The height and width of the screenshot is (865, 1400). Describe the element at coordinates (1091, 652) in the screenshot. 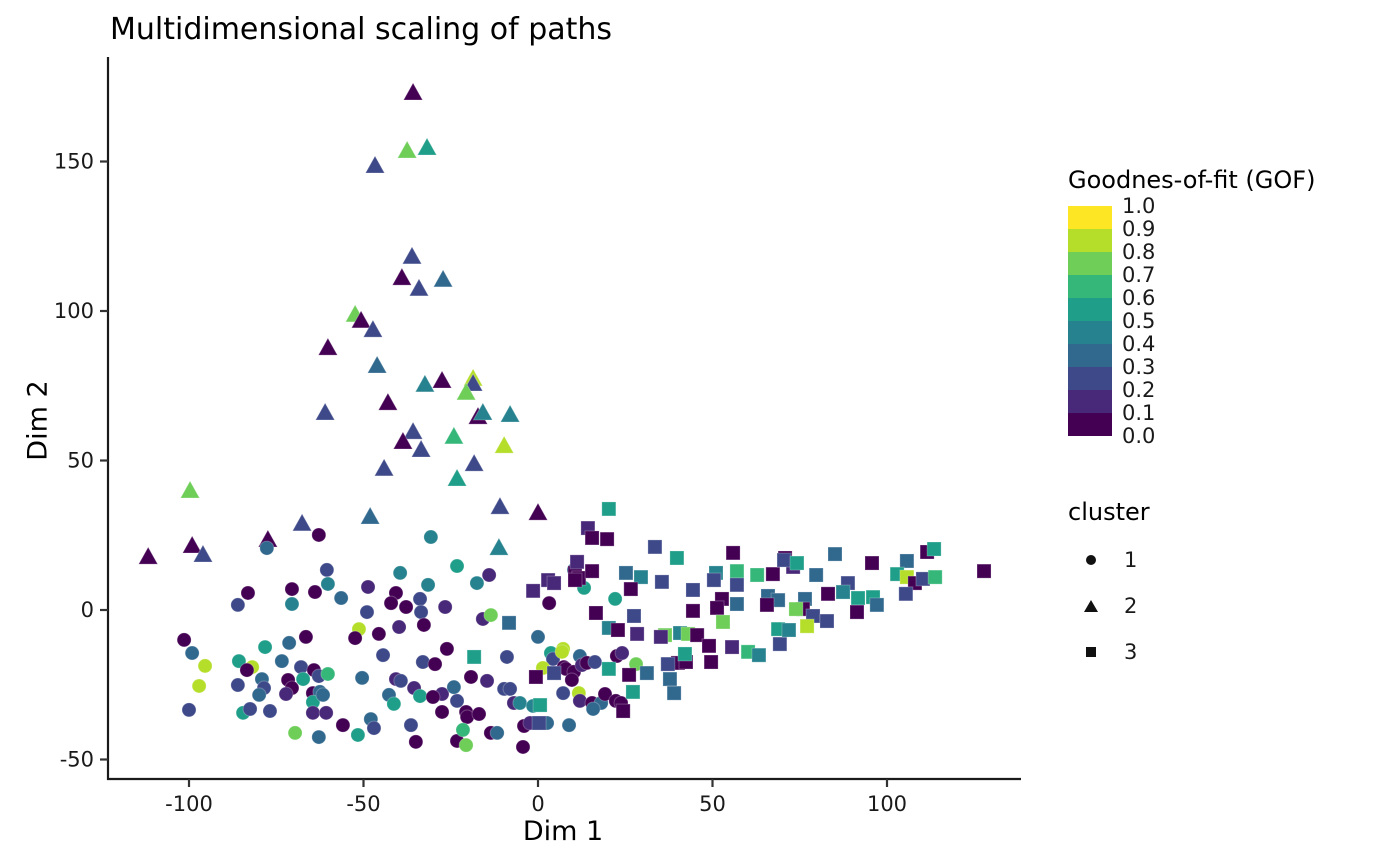

I see `square-icon` at that location.